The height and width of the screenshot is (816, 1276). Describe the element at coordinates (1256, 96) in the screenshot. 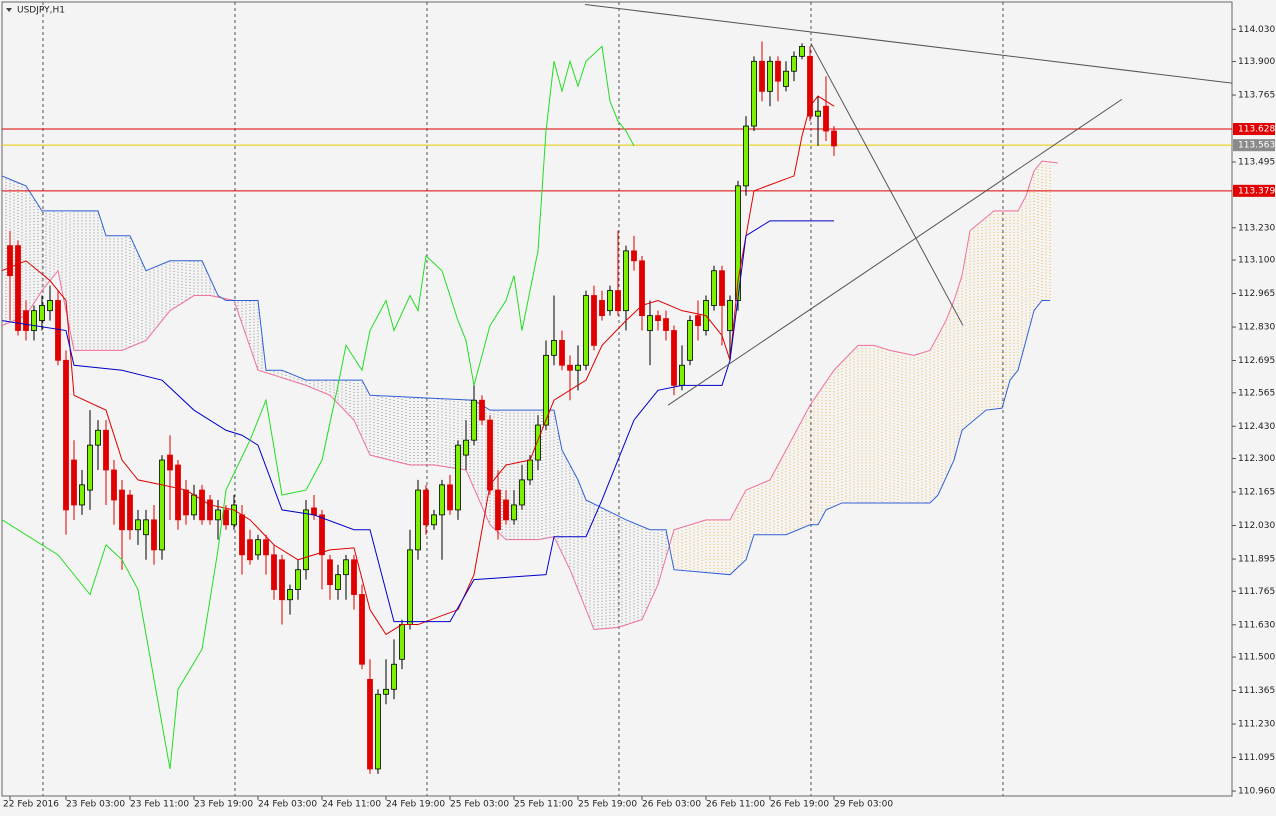

I see `y-tick-label: 113.765` at that location.